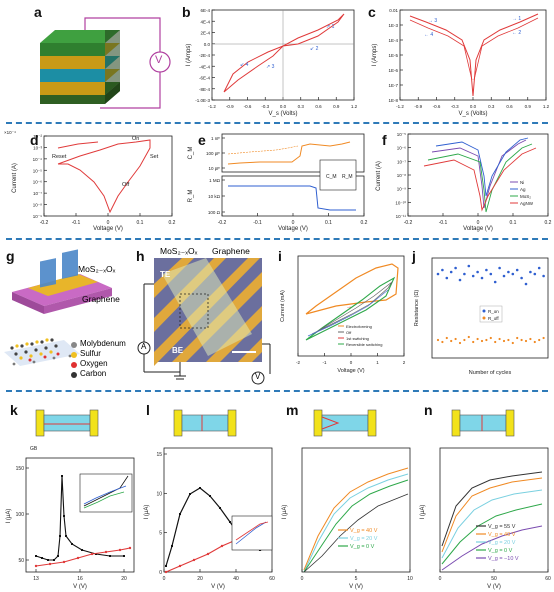 The image size is (554, 592). What do you see at coordinates (404, 362) in the screenshot?
I see `x-tick-label: 2` at bounding box center [404, 362].